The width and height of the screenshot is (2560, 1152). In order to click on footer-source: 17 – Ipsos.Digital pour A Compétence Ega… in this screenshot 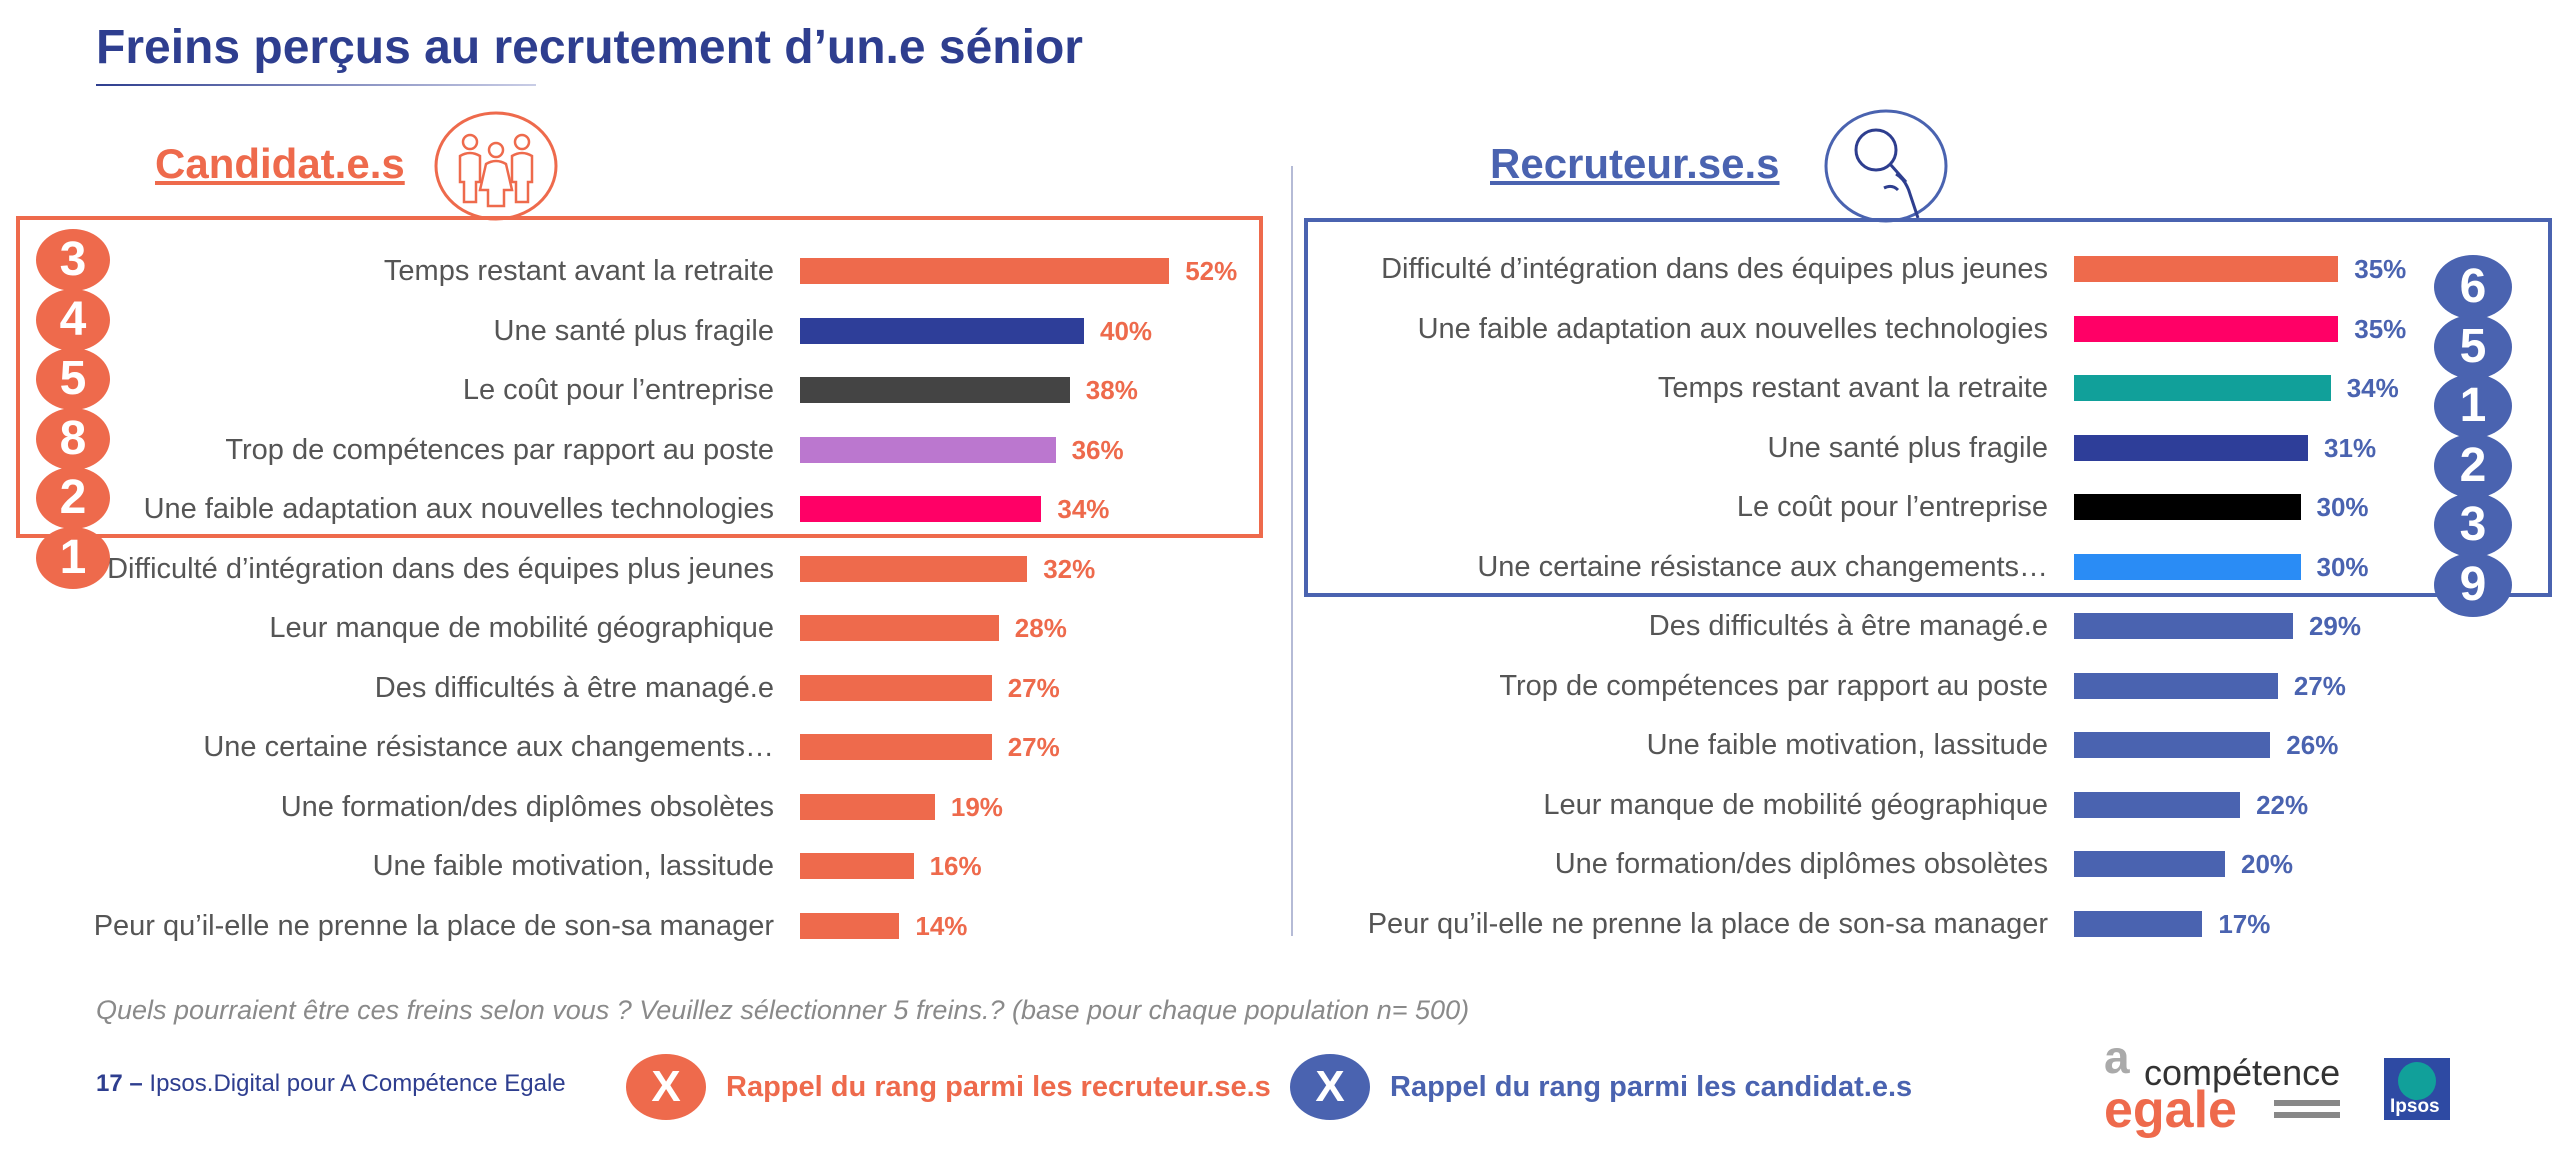, I will do `click(331, 1084)`.